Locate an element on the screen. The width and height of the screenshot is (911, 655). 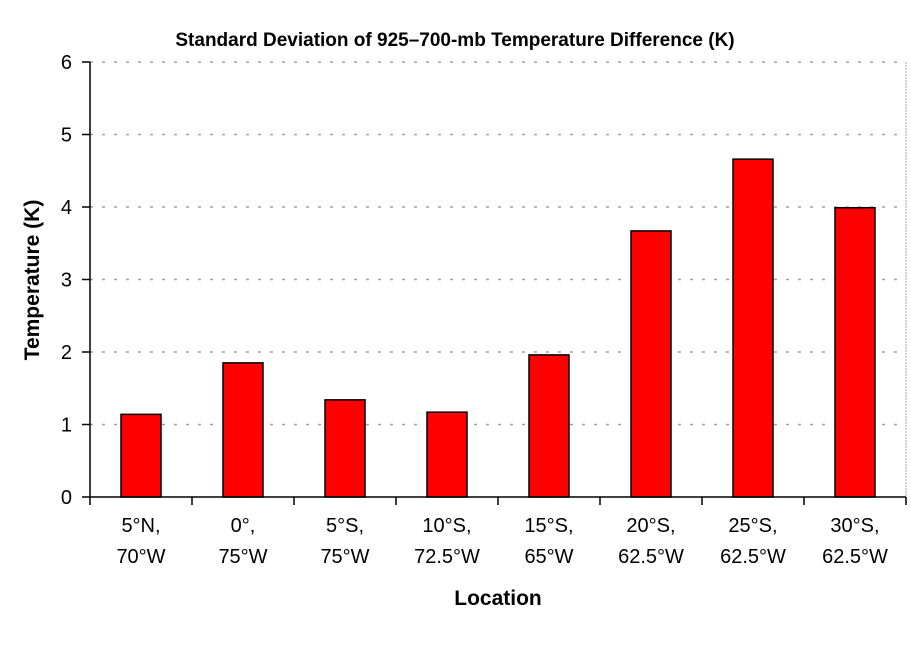
x-tick-label: 5°N, 70°W is located at coordinates (140, 541).